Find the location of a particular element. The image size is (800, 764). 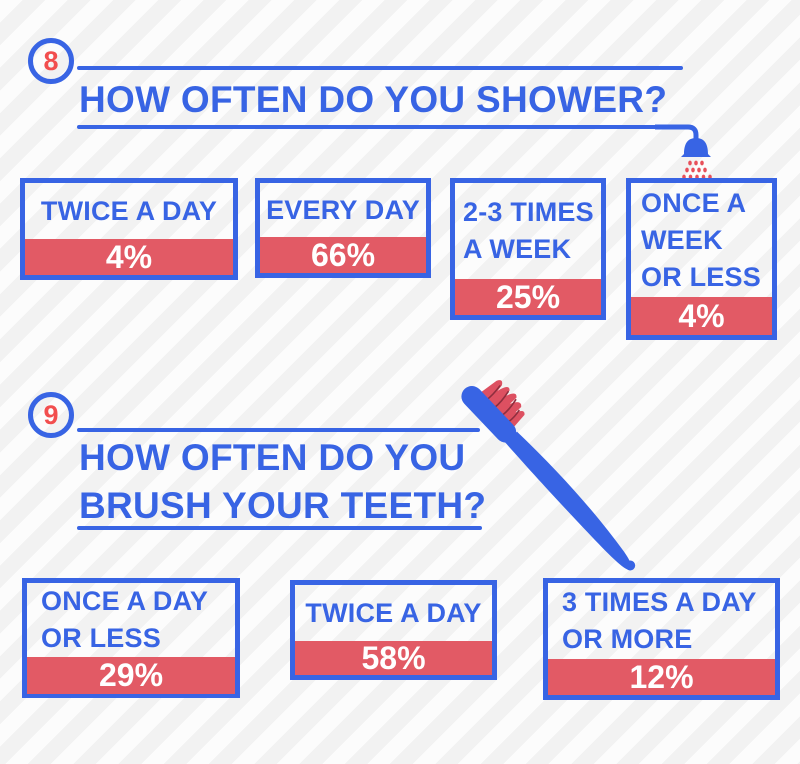

question-8-title: HOW OFTEN DO YOU SHOWER? is located at coordinates (373, 100).